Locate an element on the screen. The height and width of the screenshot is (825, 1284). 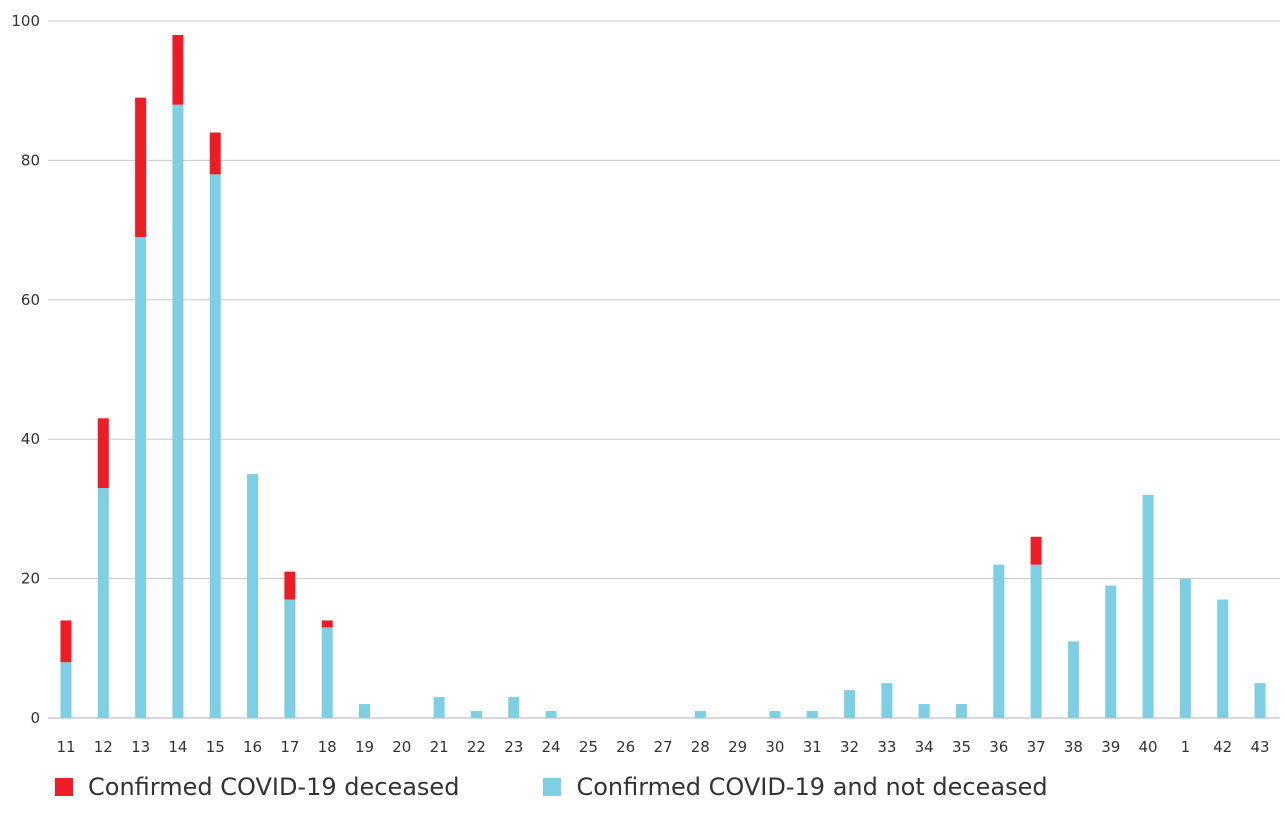
legend-item-deceased: Confirmed COVID-19 deceased is located at coordinates (257, 787).